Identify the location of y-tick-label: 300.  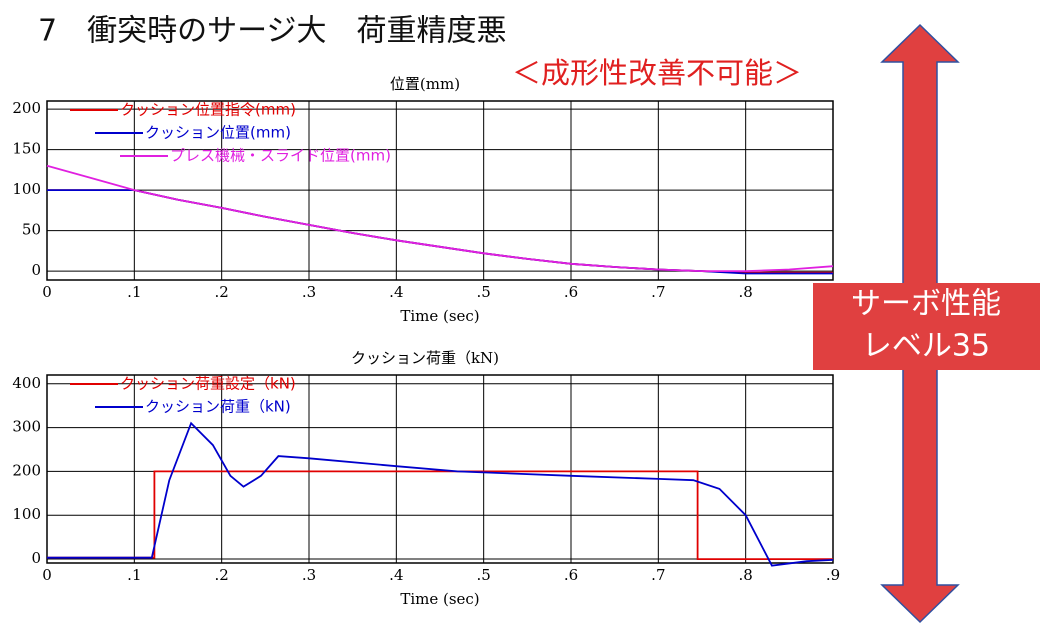
(26, 427).